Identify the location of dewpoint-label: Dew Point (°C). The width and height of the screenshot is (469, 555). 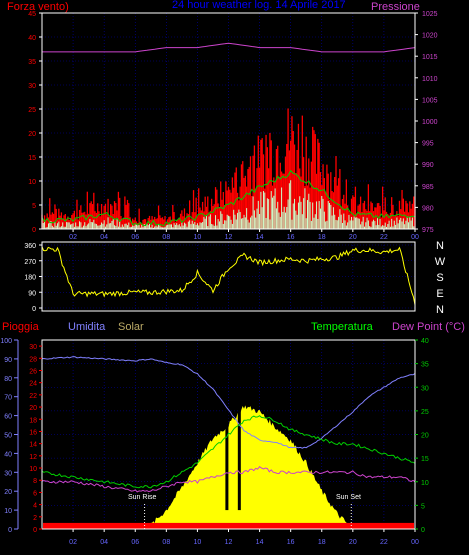
(428, 327).